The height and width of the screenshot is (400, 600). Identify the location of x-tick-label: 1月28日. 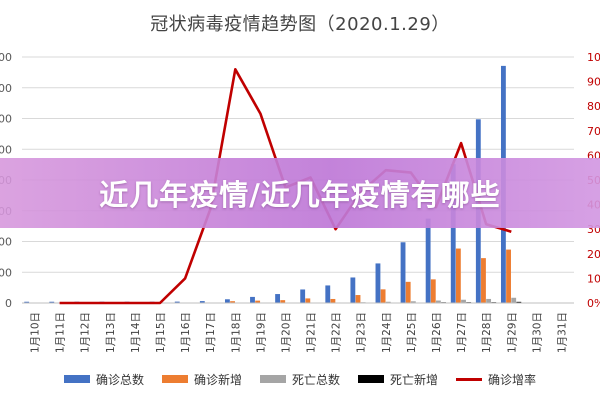
(487, 332).